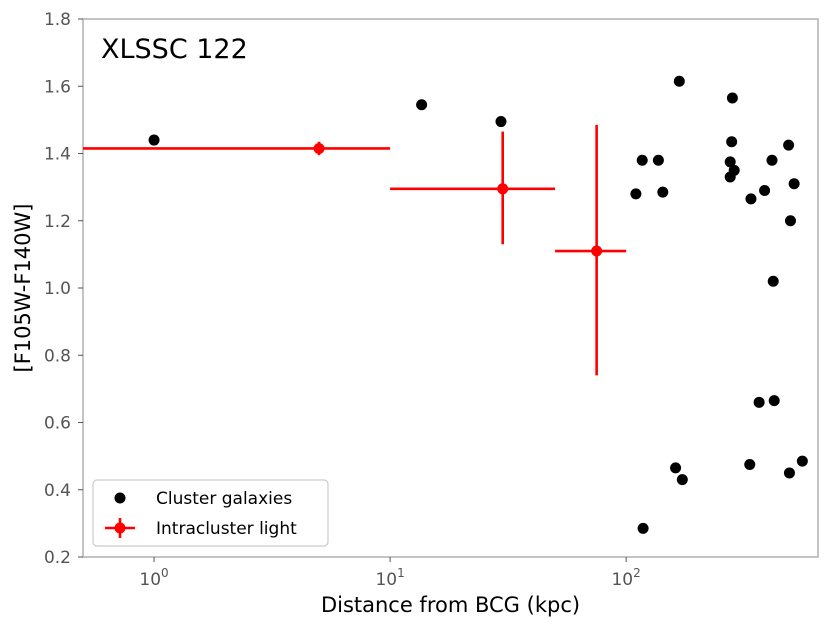 The image size is (830, 628). I want to click on x-tick-label: 10², so click(625, 578).